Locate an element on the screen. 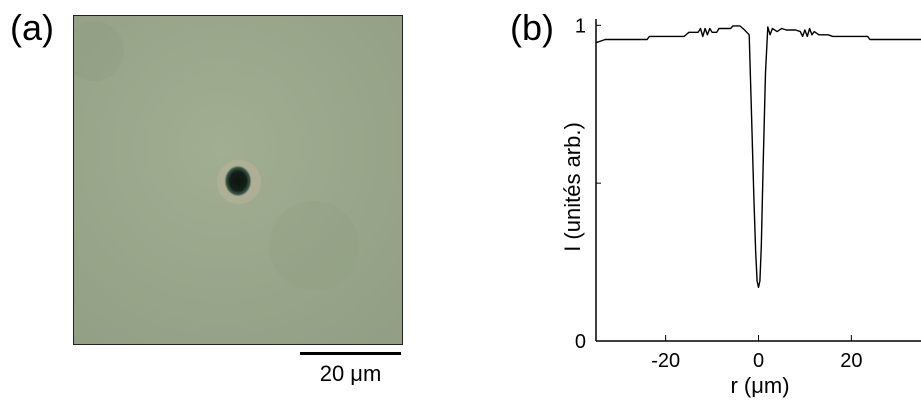 The height and width of the screenshot is (400, 921). x-tick-label: 0 is located at coordinates (758, 361).